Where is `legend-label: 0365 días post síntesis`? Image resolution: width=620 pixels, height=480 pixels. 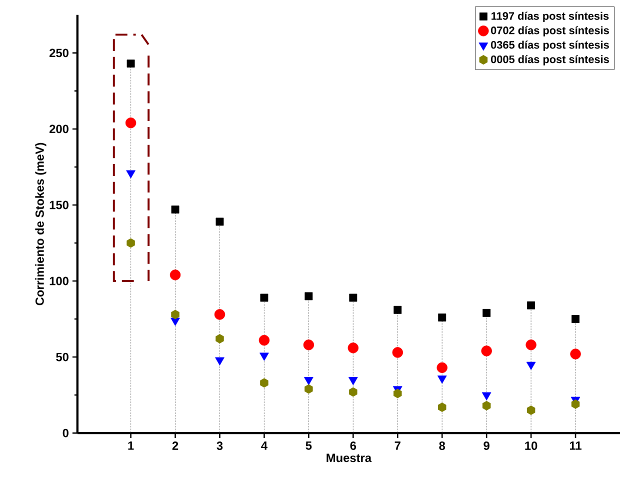 legend-label: 0365 días post síntesis is located at coordinates (549, 45).